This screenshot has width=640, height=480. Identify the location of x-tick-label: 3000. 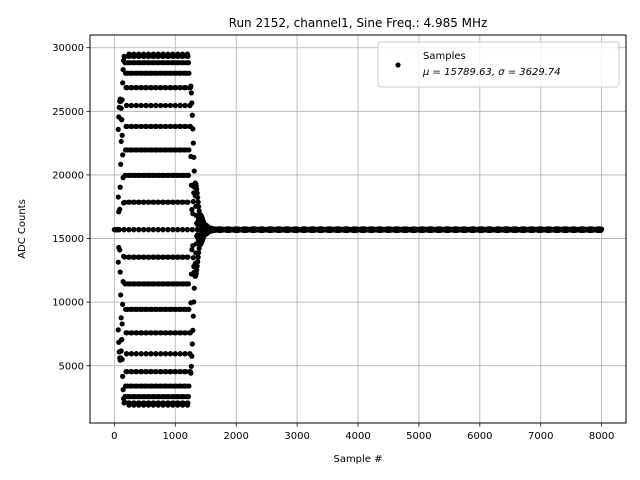
(296, 436).